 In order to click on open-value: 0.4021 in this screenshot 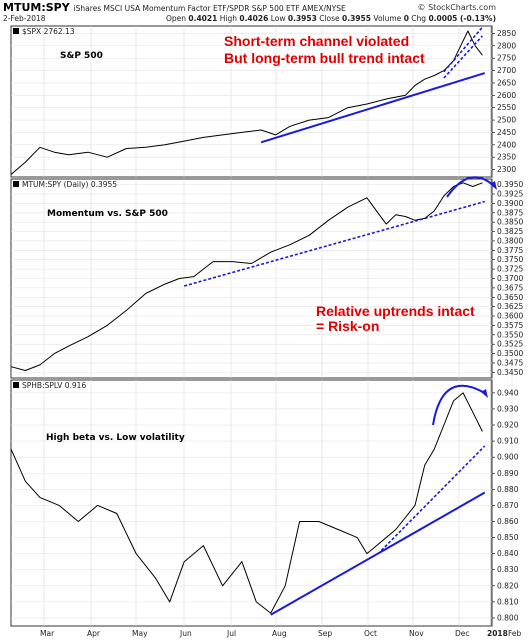, I will do `click(203, 18)`.